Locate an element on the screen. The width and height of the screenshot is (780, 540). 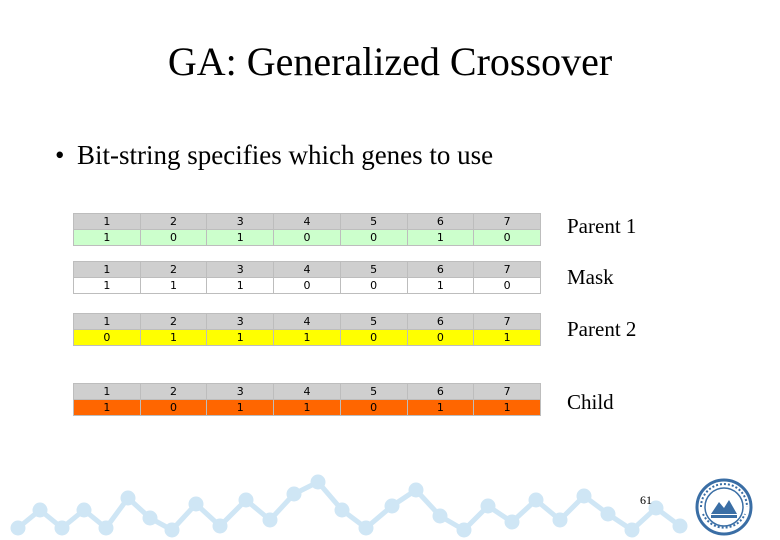
parent1-table: 1 2 3 4 5 6 7 1 0 1 0 0 1 0 is located at coordinates (307, 229).